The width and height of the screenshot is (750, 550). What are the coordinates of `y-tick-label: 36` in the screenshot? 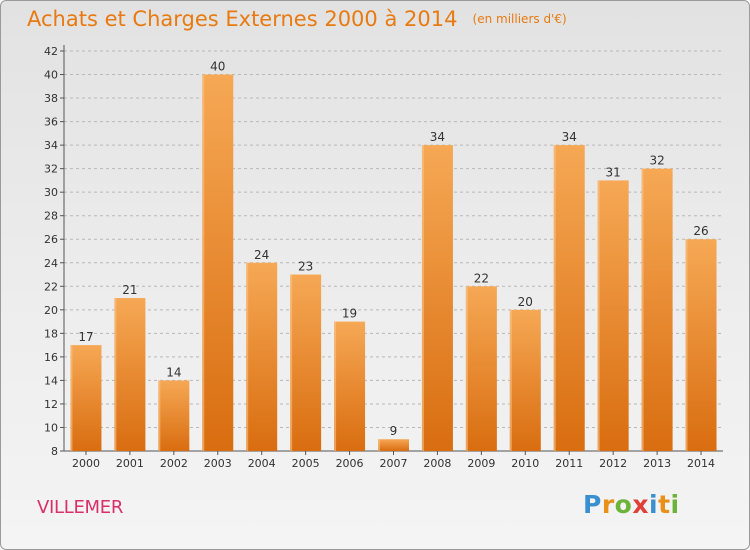 It's located at (51, 122).